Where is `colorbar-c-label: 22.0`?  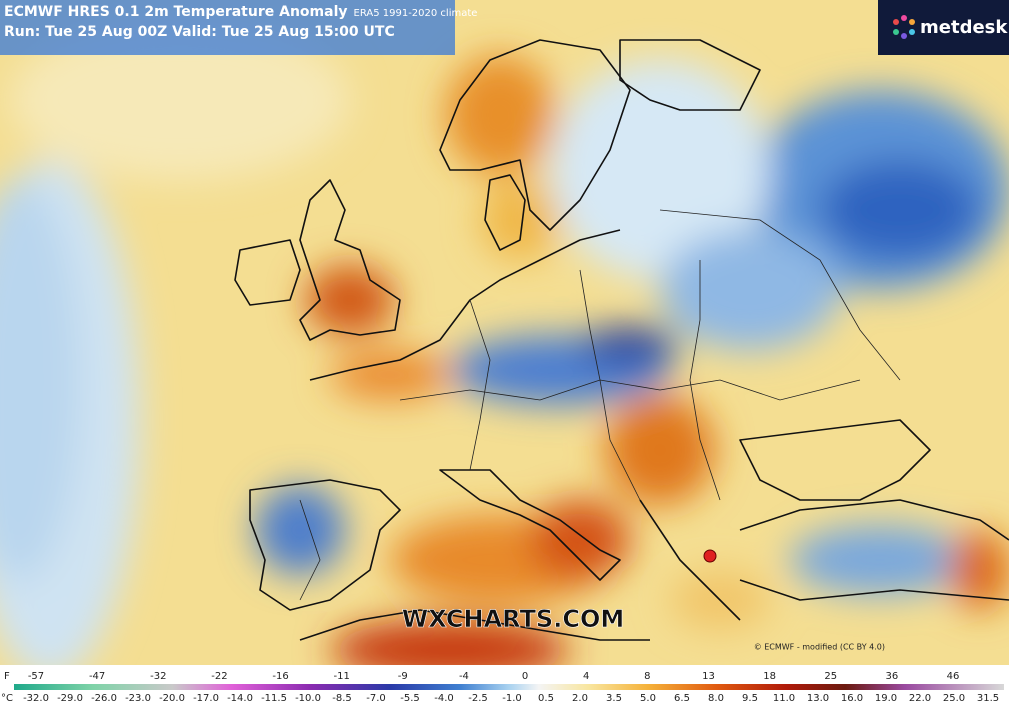 colorbar-c-label: 22.0 is located at coordinates (920, 698).